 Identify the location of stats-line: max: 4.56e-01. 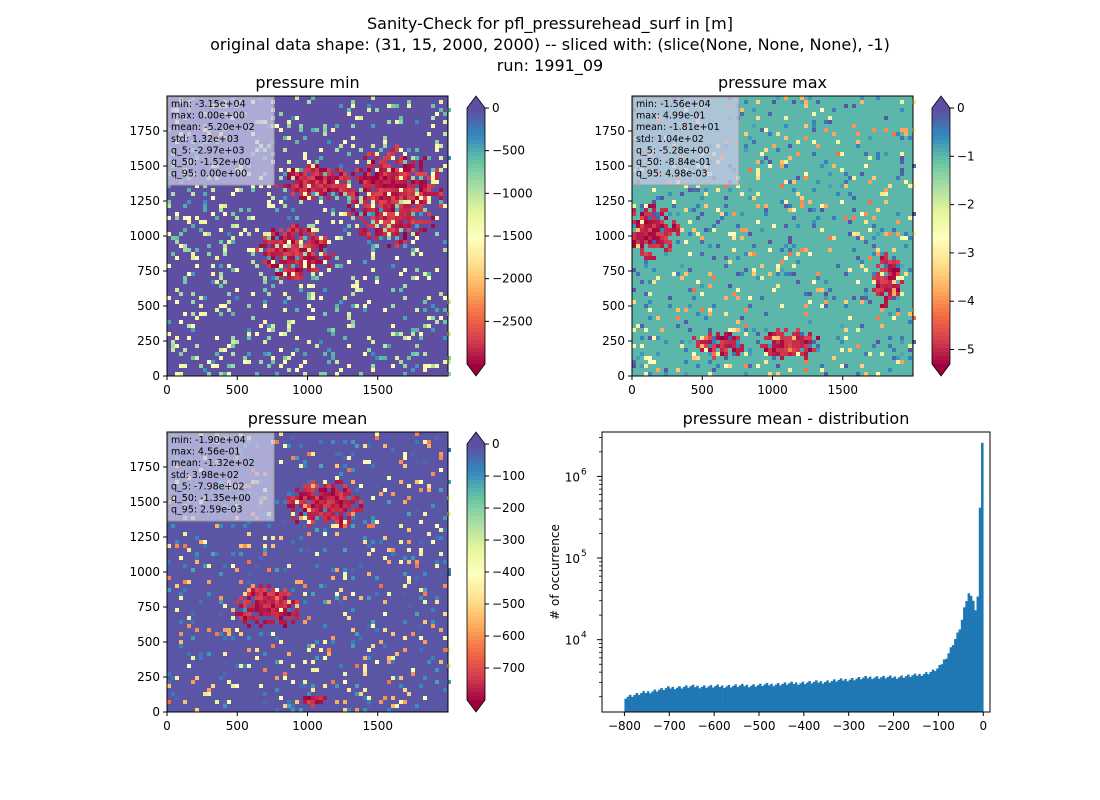
(205, 452).